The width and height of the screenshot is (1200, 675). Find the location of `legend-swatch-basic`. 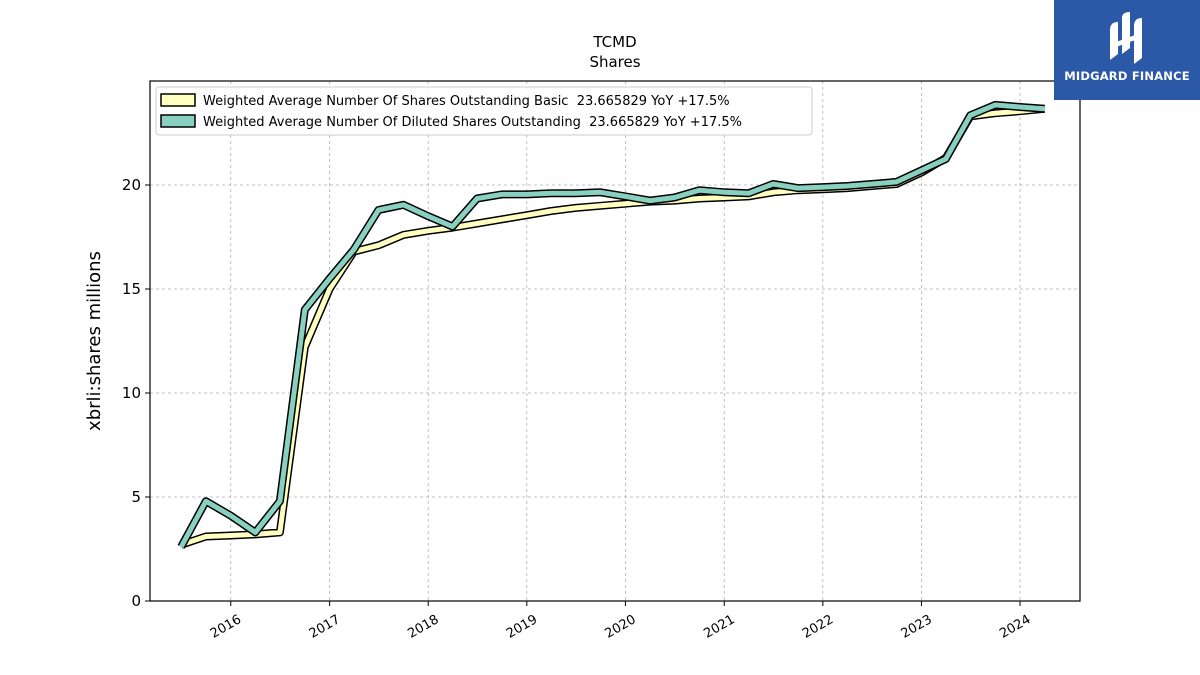

legend-swatch-basic is located at coordinates (178, 100).